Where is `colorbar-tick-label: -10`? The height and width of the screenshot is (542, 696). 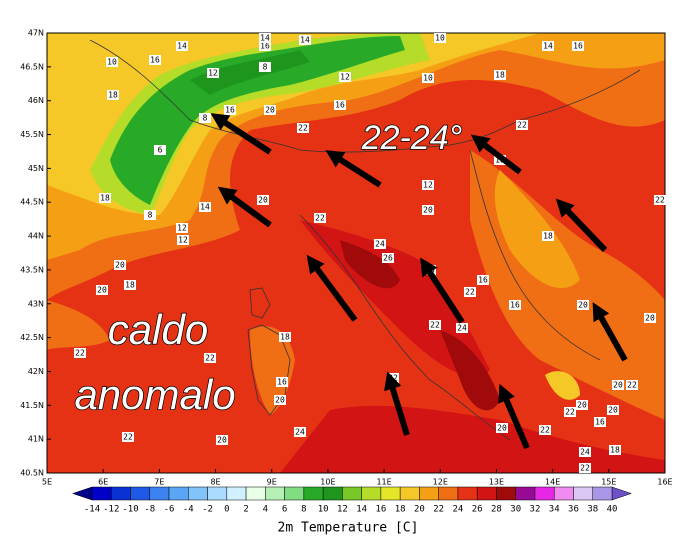 colorbar-tick-label: -10 is located at coordinates (130, 510).